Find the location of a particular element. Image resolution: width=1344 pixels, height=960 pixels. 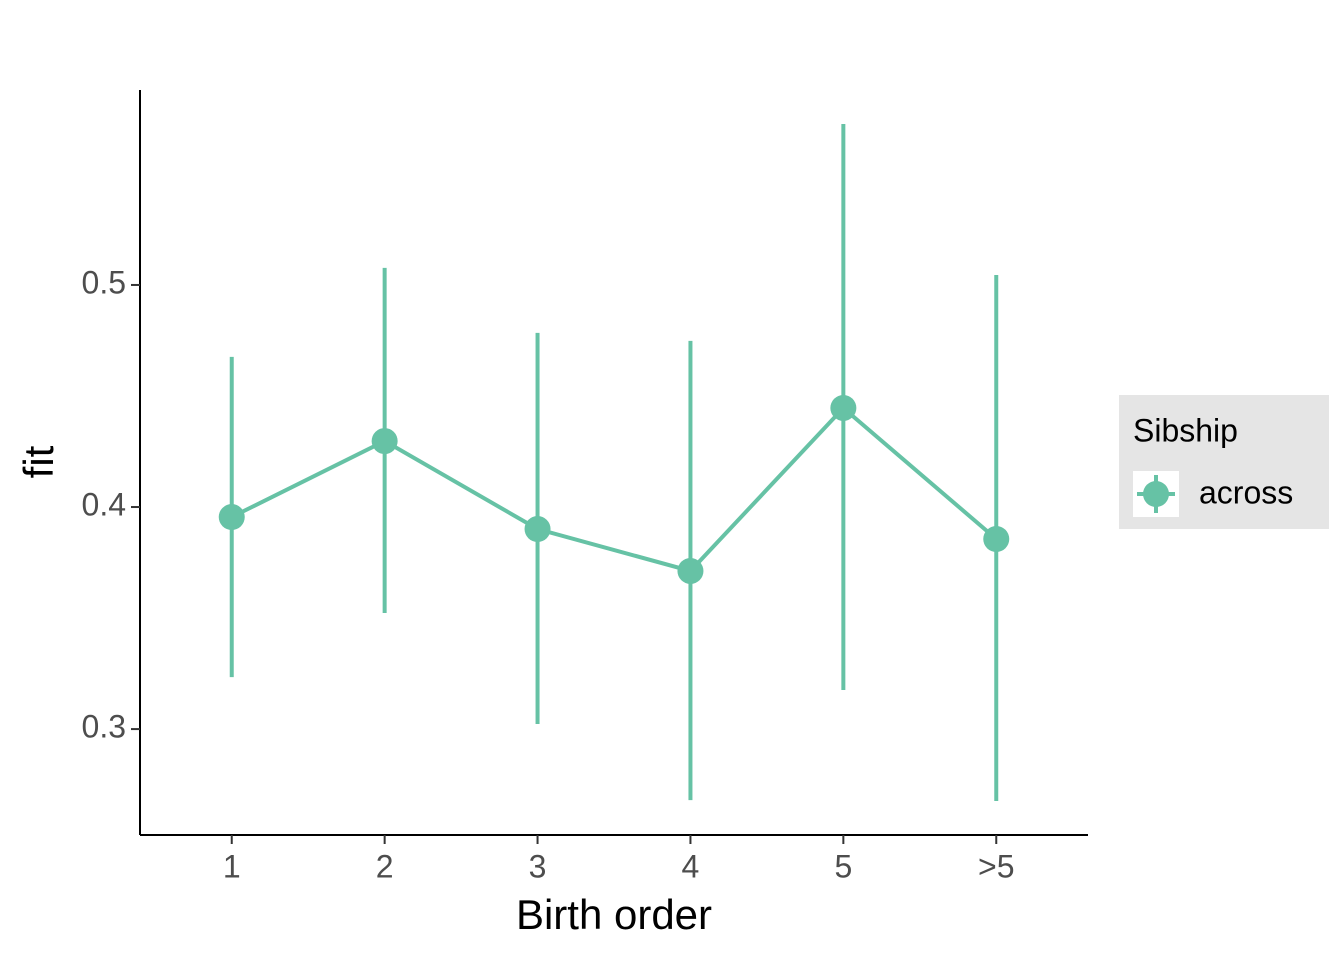

legend-title: Sibship is located at coordinates (1185, 430).